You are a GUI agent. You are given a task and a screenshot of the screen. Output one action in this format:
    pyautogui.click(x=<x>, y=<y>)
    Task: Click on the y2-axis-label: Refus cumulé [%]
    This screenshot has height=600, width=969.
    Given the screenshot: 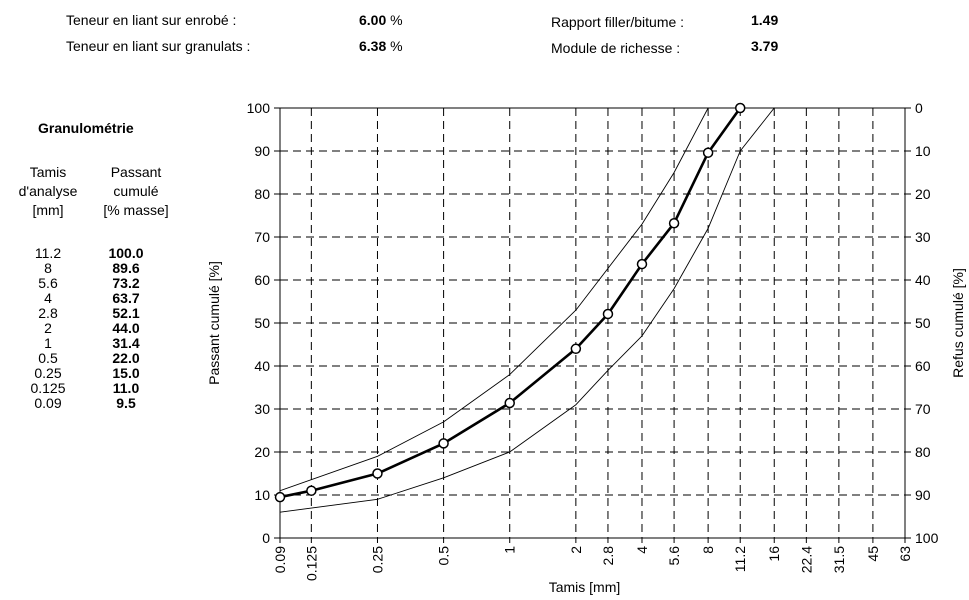 What is the action you would take?
    pyautogui.click(x=958, y=323)
    